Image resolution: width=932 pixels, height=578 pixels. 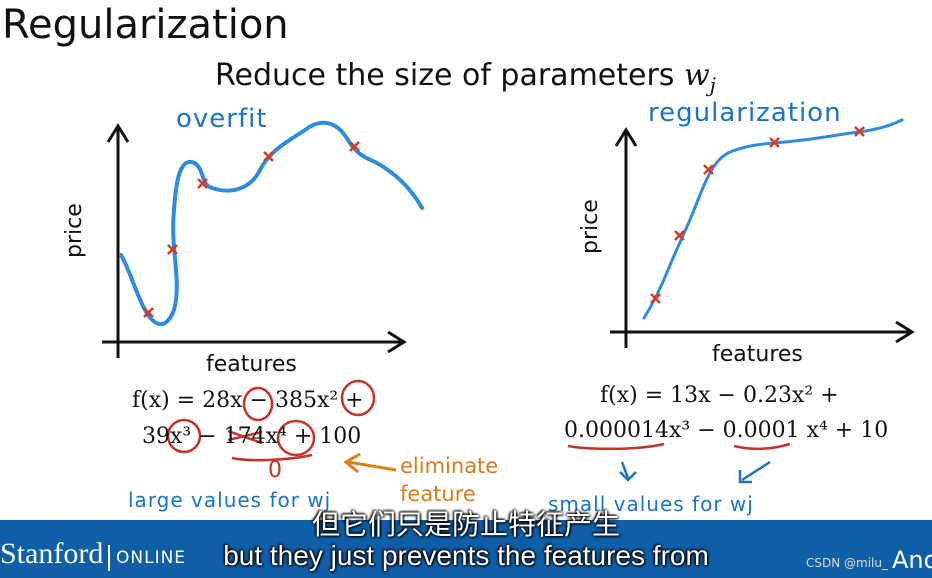 I want to click on subtitle-text: Reduce the size of parameters, so click(x=445, y=75).